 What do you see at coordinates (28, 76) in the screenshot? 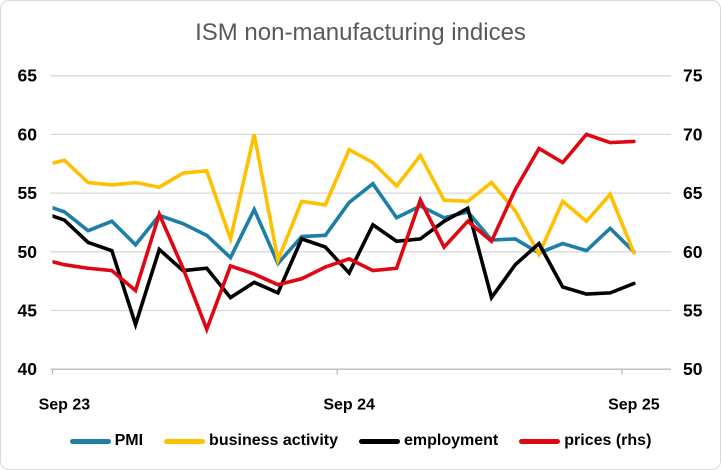
I see `y-axis-left-label-65: 65` at bounding box center [28, 76].